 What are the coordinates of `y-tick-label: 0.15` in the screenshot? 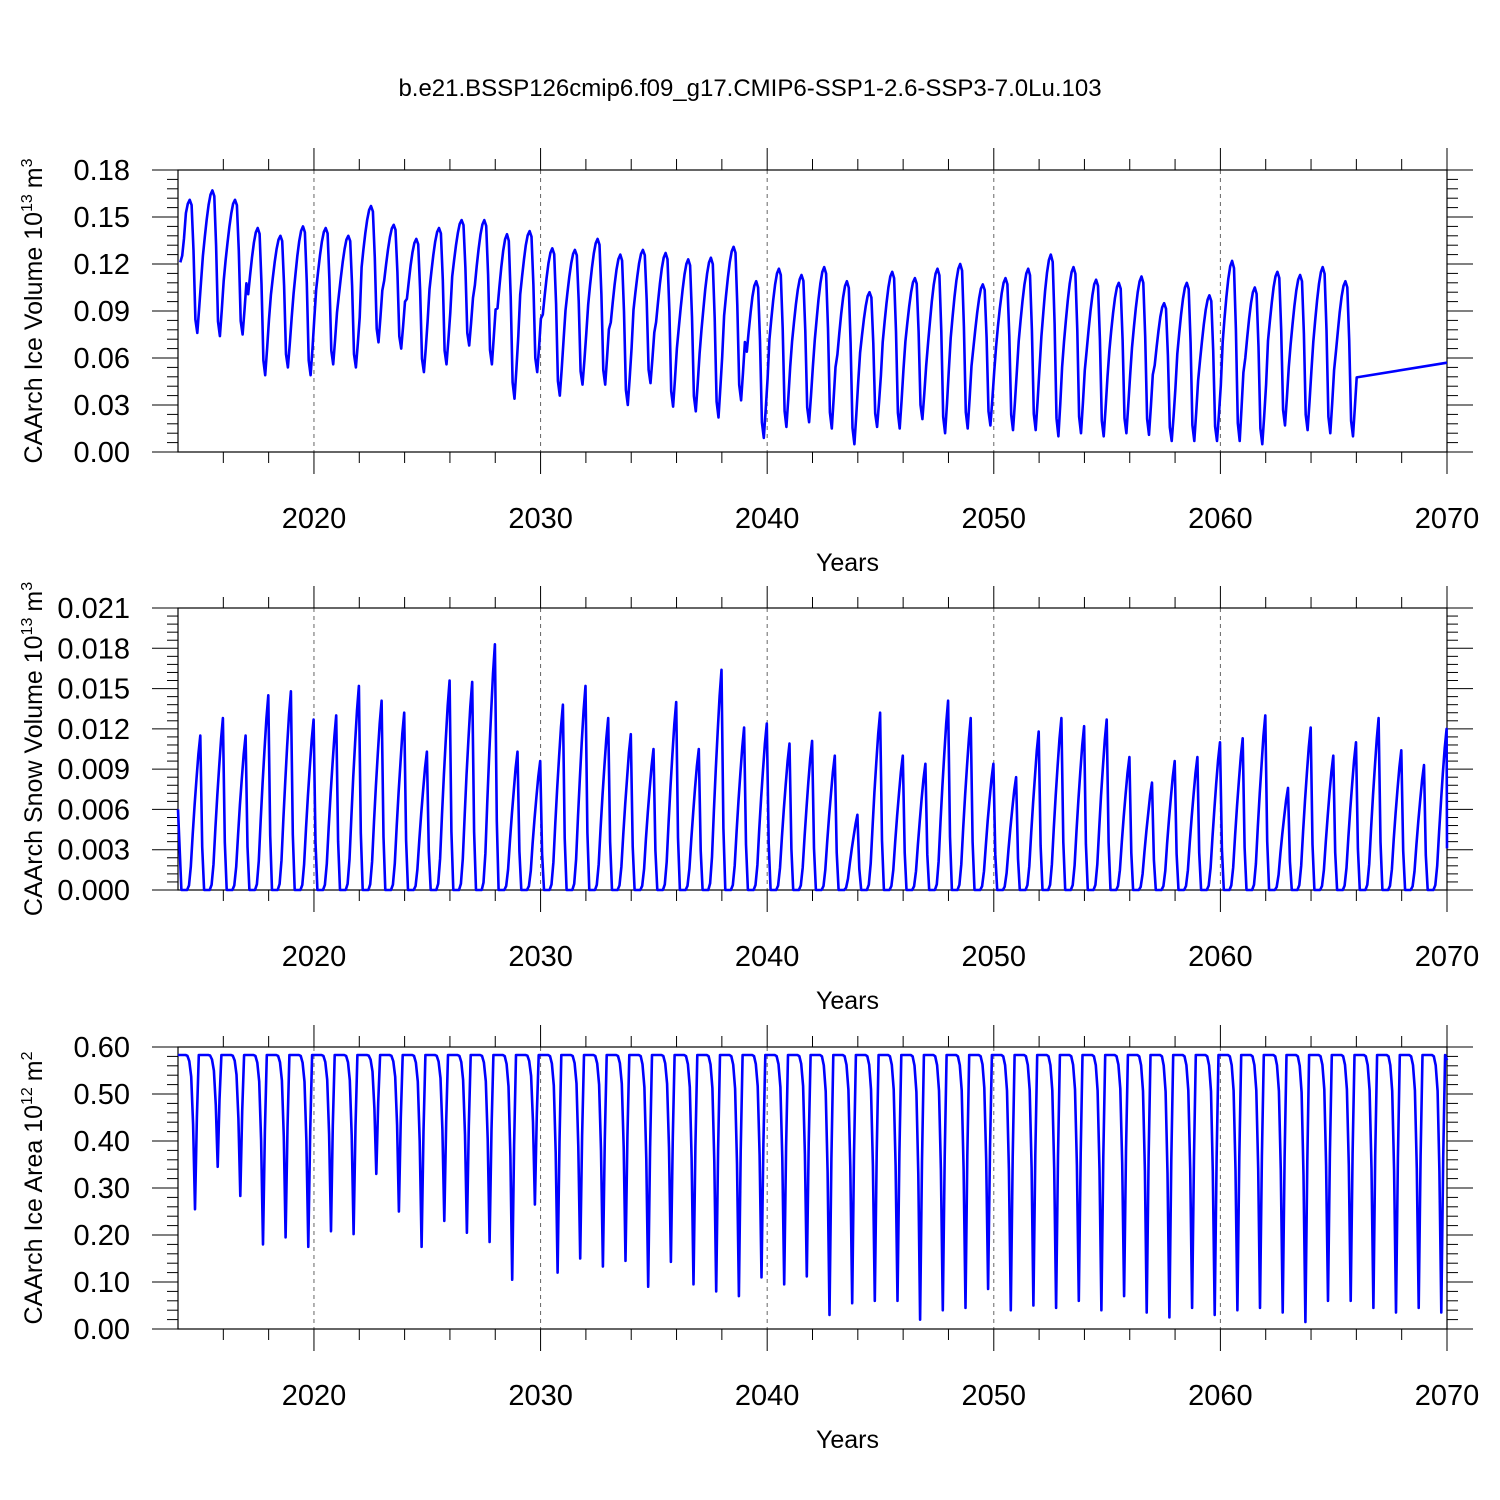 It's located at (102, 218).